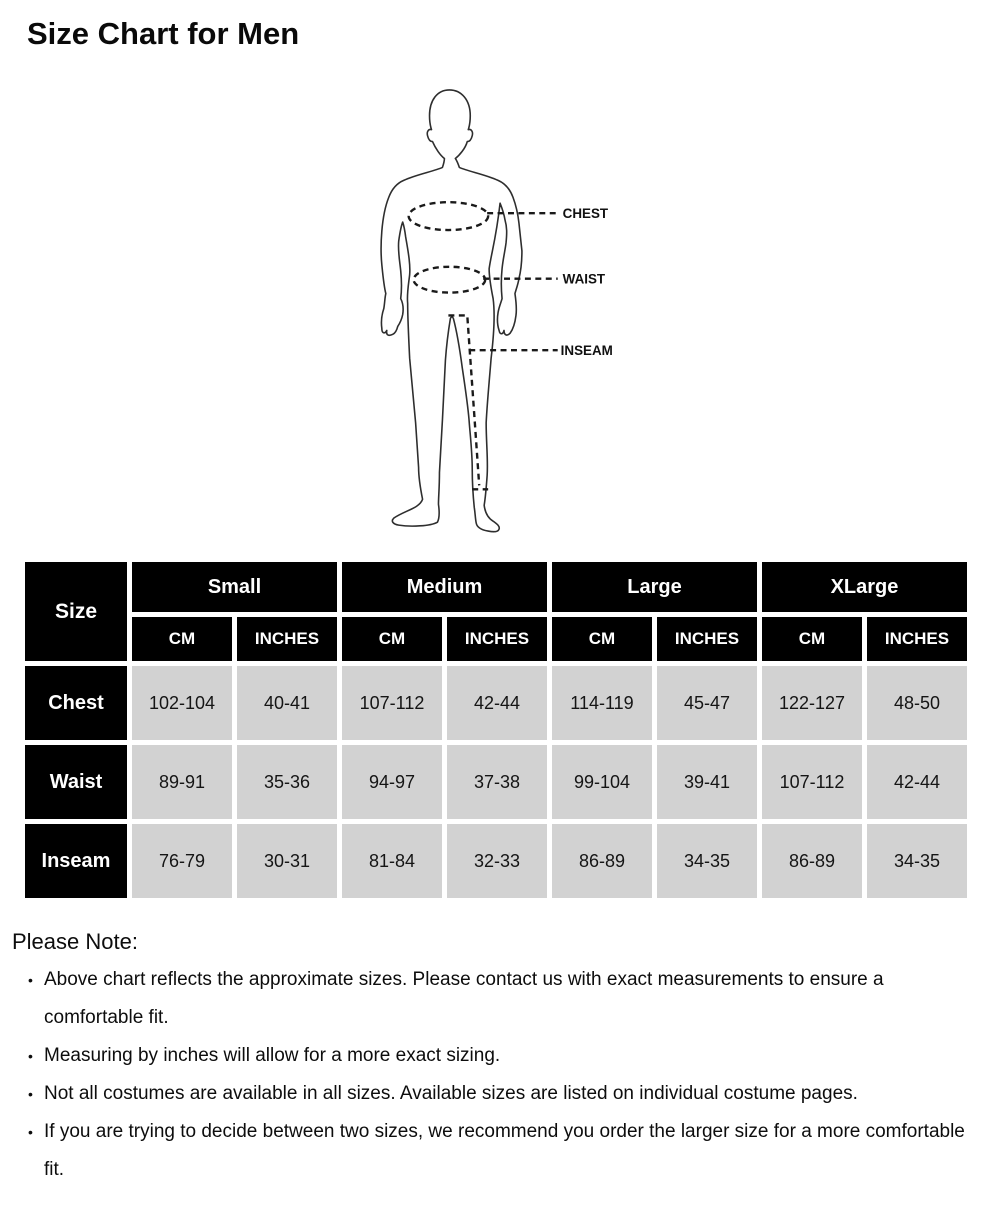  What do you see at coordinates (75, 941) in the screenshot?
I see `notes-heading: Please Note:` at bounding box center [75, 941].